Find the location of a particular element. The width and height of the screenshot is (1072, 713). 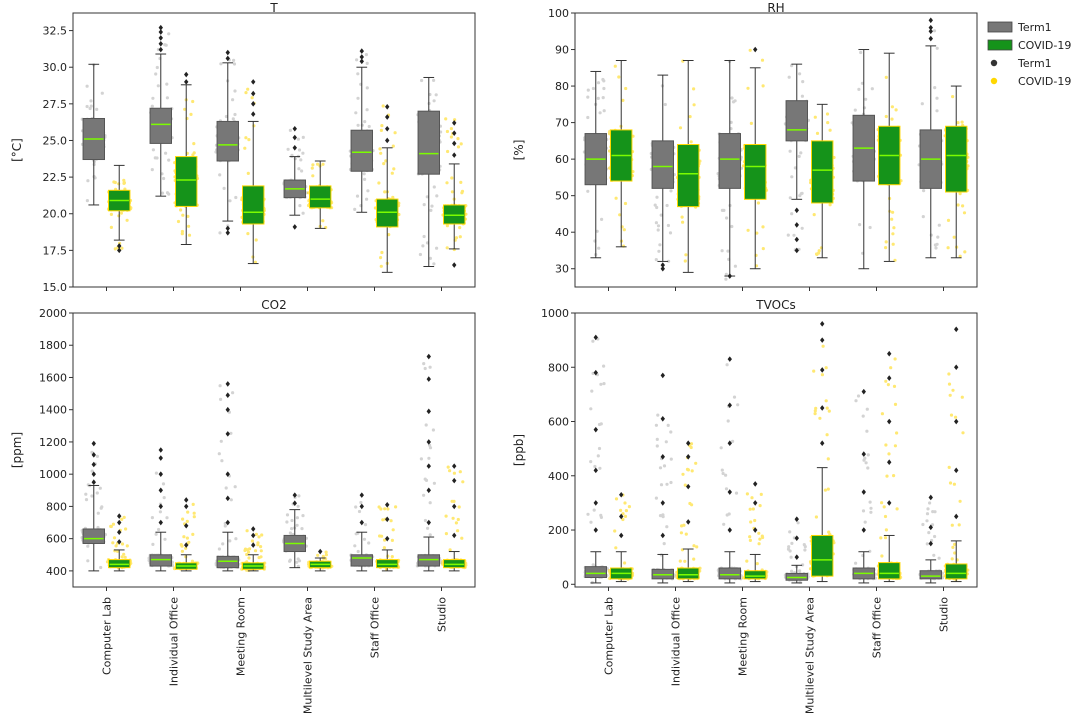

y-tick-label: 100 is located at coordinates (558, 13).